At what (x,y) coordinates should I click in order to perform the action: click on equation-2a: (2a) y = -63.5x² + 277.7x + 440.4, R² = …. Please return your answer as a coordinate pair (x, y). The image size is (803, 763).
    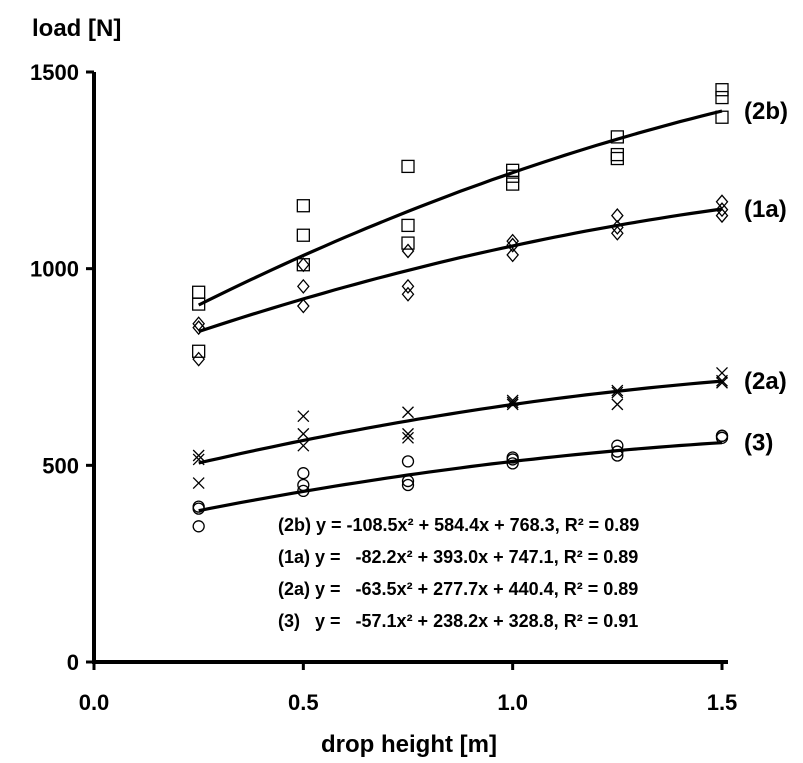
    Looking at the image, I should click on (458, 589).